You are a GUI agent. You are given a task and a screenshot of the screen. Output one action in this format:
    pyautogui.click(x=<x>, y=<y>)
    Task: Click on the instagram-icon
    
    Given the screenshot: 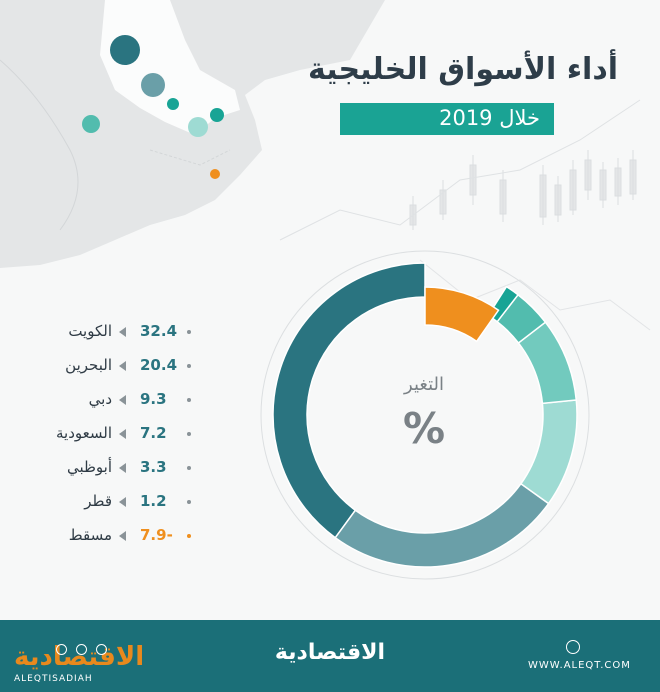 What is the action you would take?
    pyautogui.click(x=61, y=649)
    